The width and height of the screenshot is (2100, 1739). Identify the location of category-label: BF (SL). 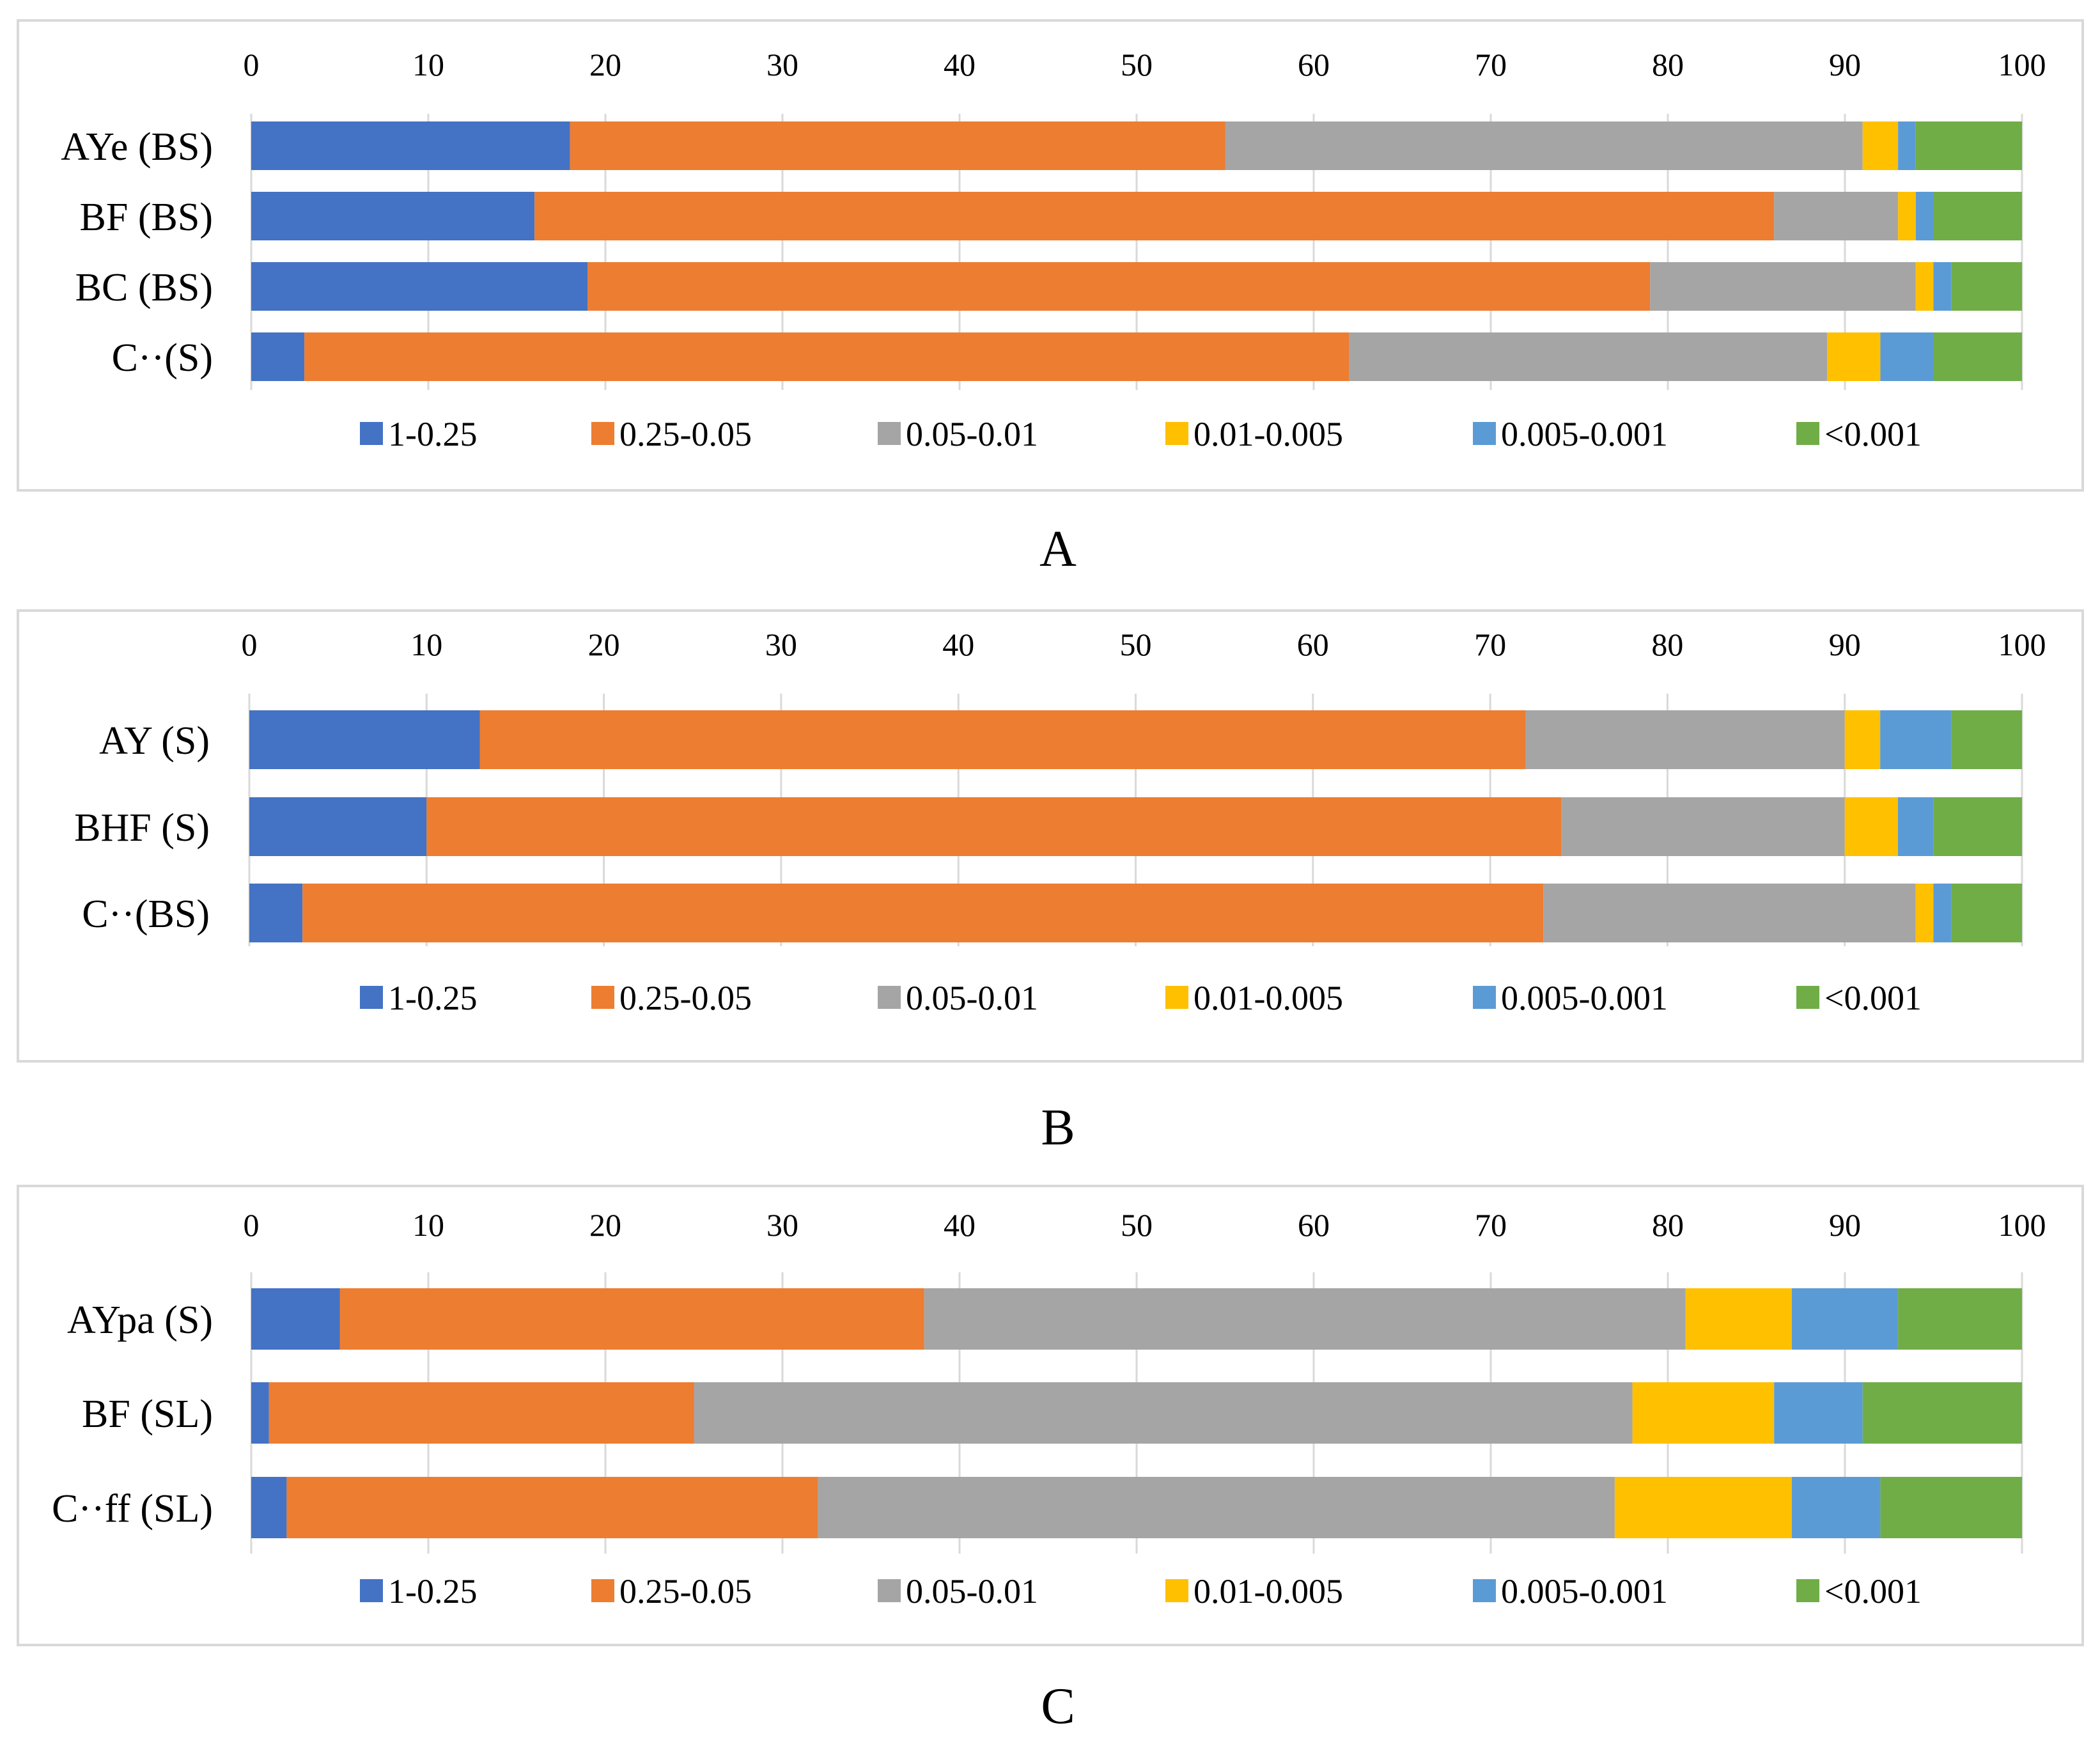
(147, 1414).